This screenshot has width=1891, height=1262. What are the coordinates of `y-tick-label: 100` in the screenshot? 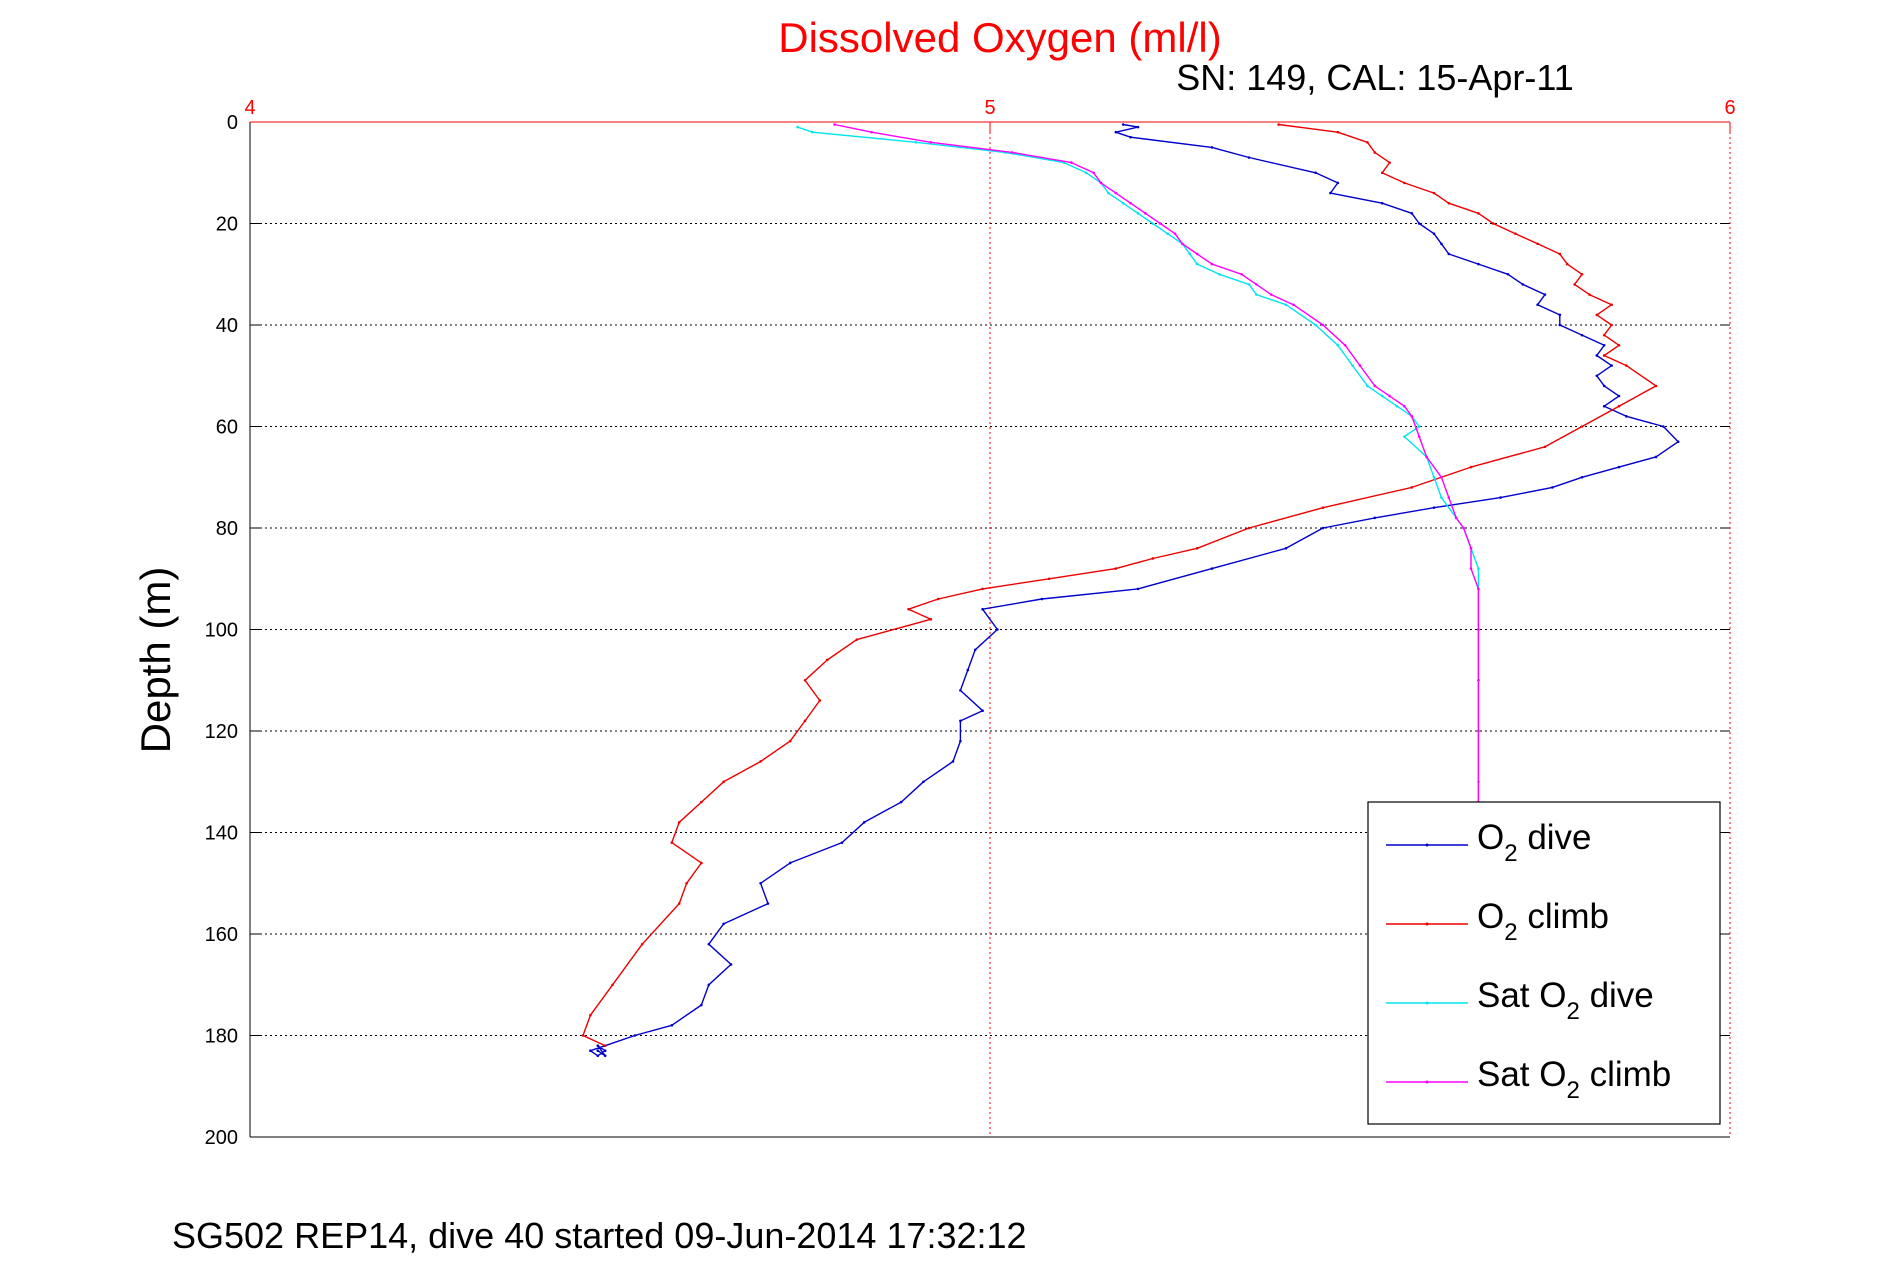 It's located at (221, 631).